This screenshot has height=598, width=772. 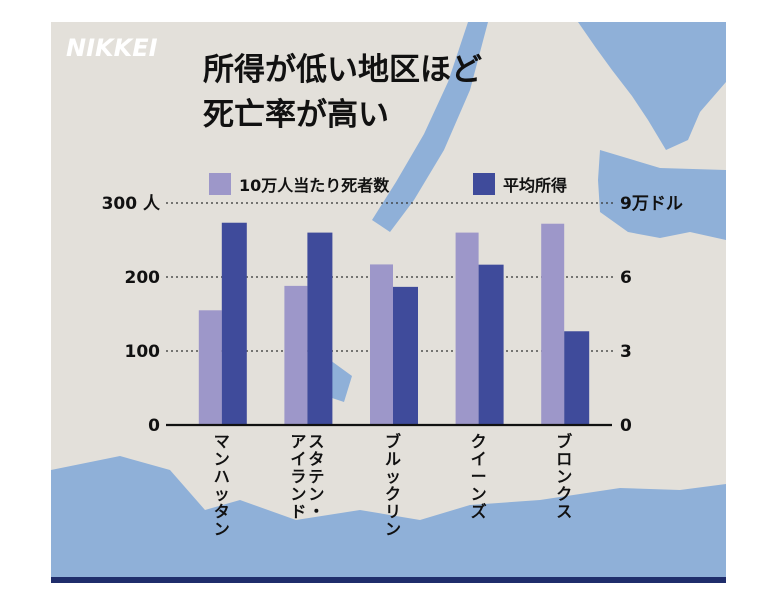 I want to click on category-label: アイランド, so click(x=298, y=476).